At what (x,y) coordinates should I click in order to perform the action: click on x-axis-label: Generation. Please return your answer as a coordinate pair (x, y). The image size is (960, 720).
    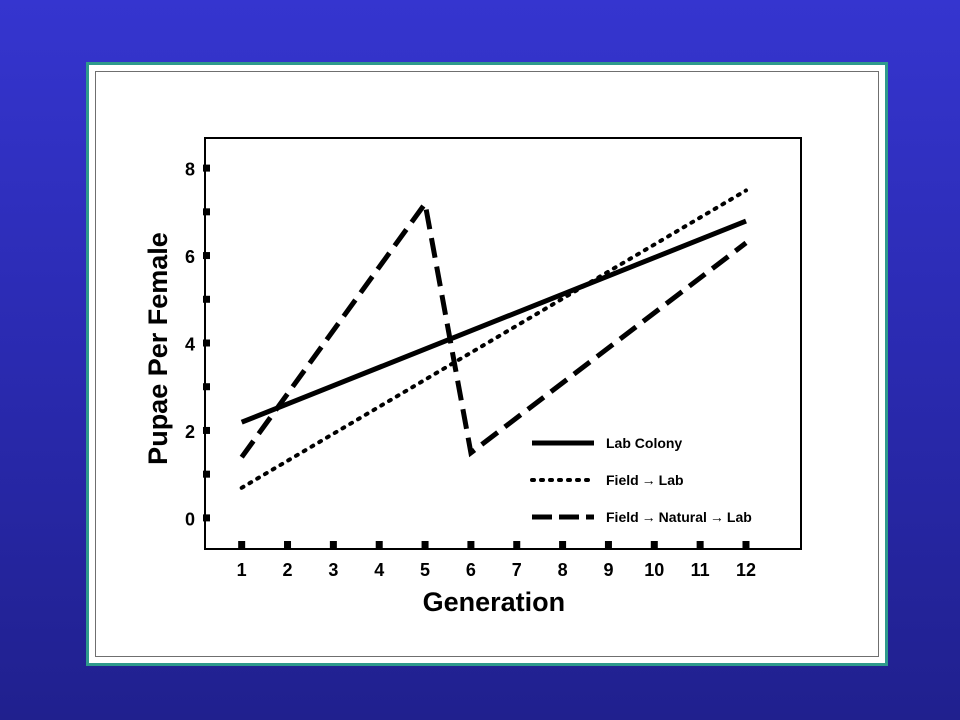
    Looking at the image, I should click on (494, 602).